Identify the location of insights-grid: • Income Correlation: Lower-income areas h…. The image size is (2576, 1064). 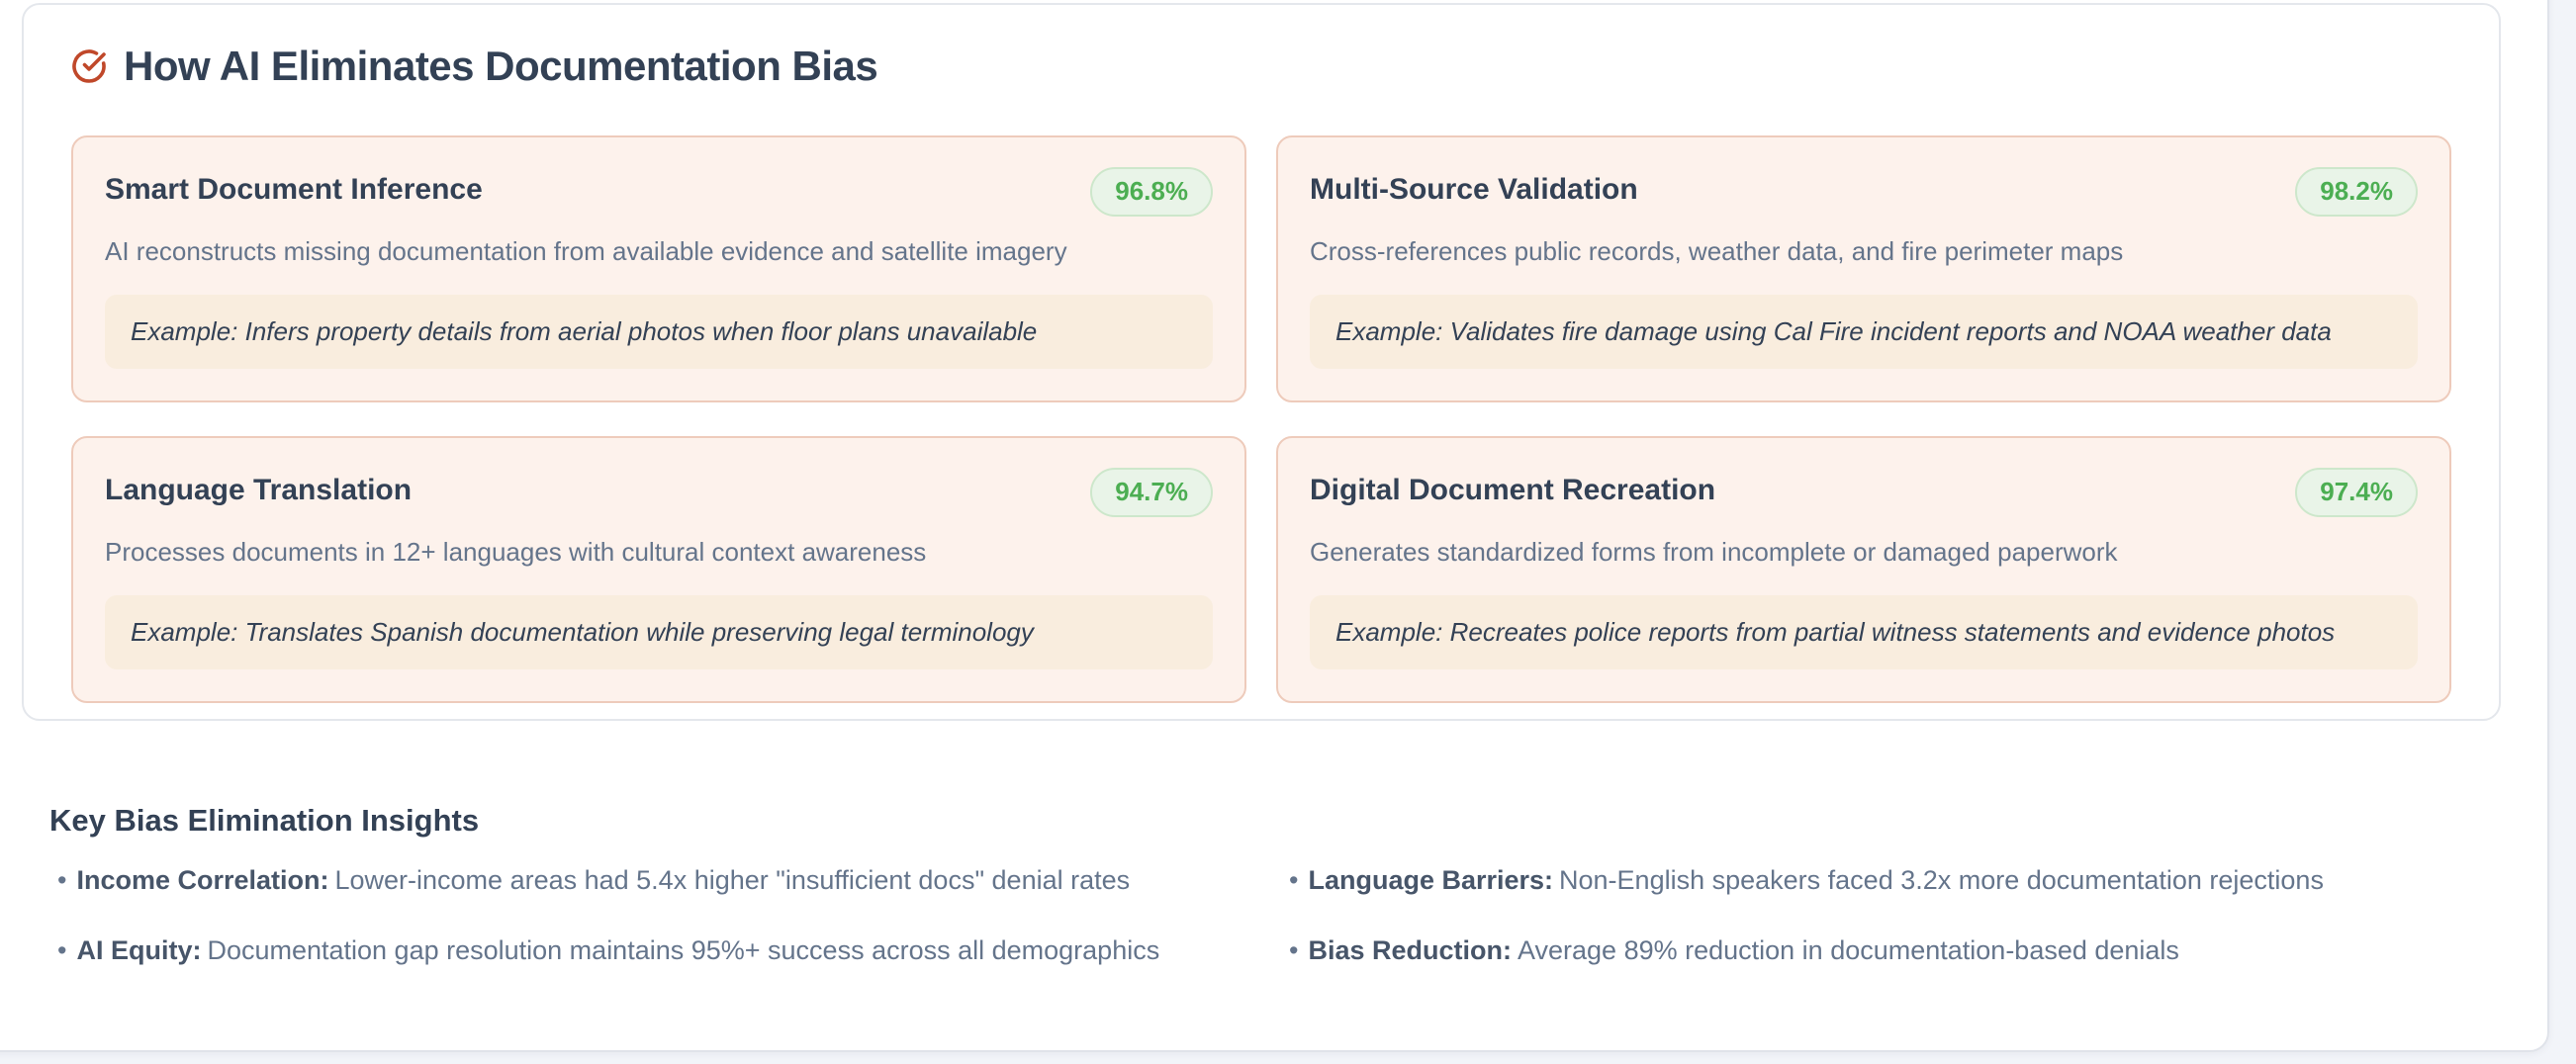
(1271, 915).